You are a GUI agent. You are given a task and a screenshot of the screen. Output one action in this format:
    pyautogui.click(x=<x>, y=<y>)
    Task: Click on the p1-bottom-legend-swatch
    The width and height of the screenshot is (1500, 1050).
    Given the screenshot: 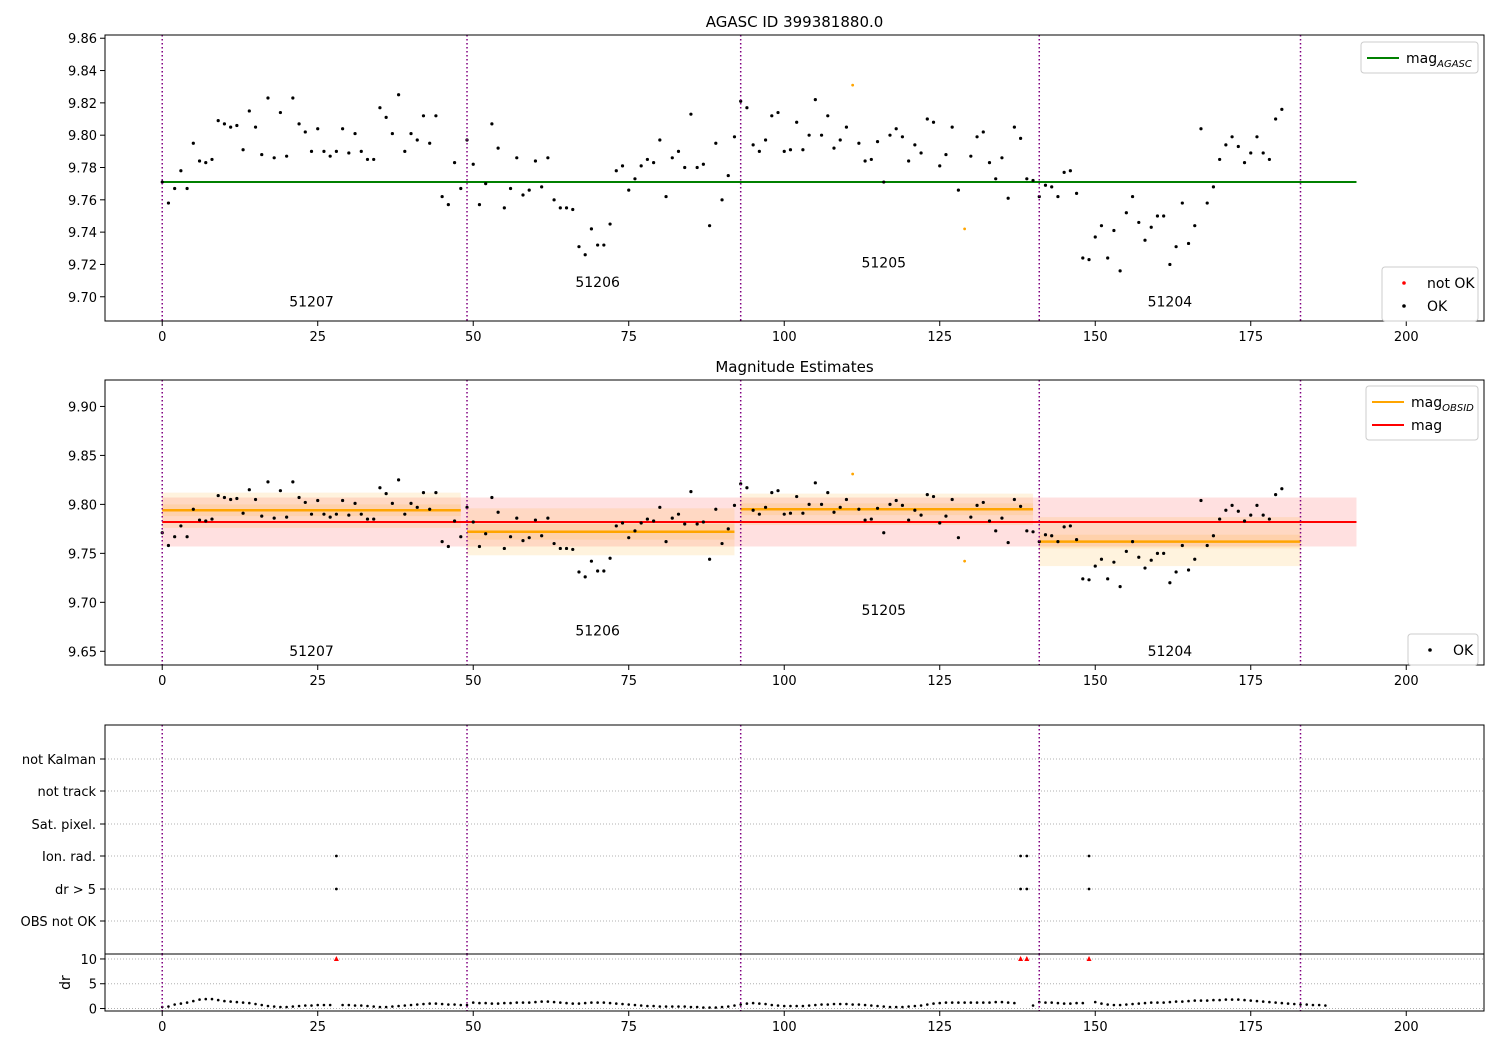 What is the action you would take?
    pyautogui.click(x=1404, y=283)
    